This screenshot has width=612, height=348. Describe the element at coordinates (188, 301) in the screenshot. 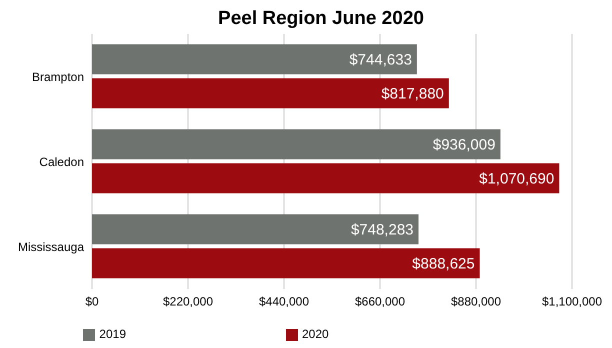

I see `x-tick-label: $220,000` at that location.